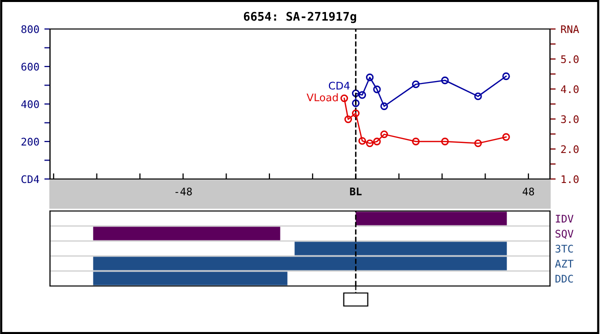 The height and width of the screenshot is (334, 600). What do you see at coordinates (184, 192) in the screenshot?
I see `x-tick-label: -48` at bounding box center [184, 192].